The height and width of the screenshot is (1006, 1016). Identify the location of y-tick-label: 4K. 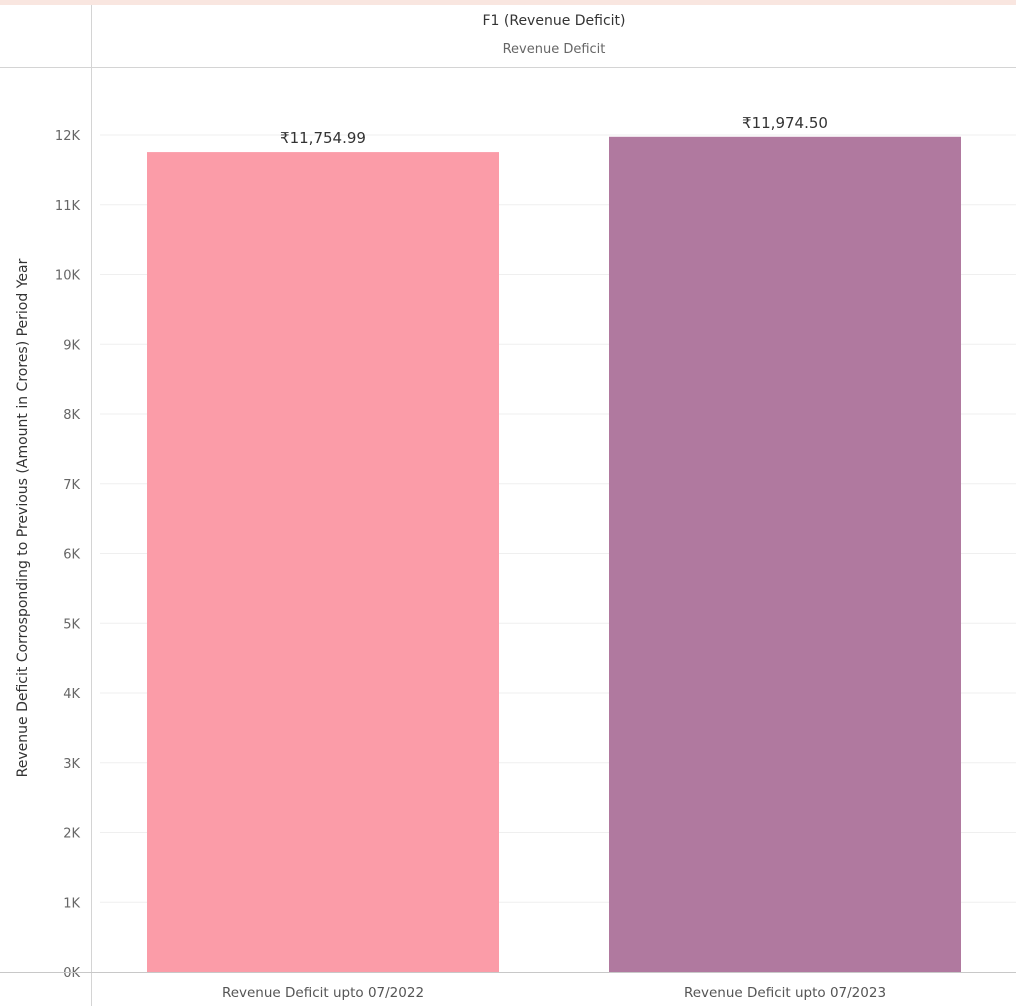
(71, 694).